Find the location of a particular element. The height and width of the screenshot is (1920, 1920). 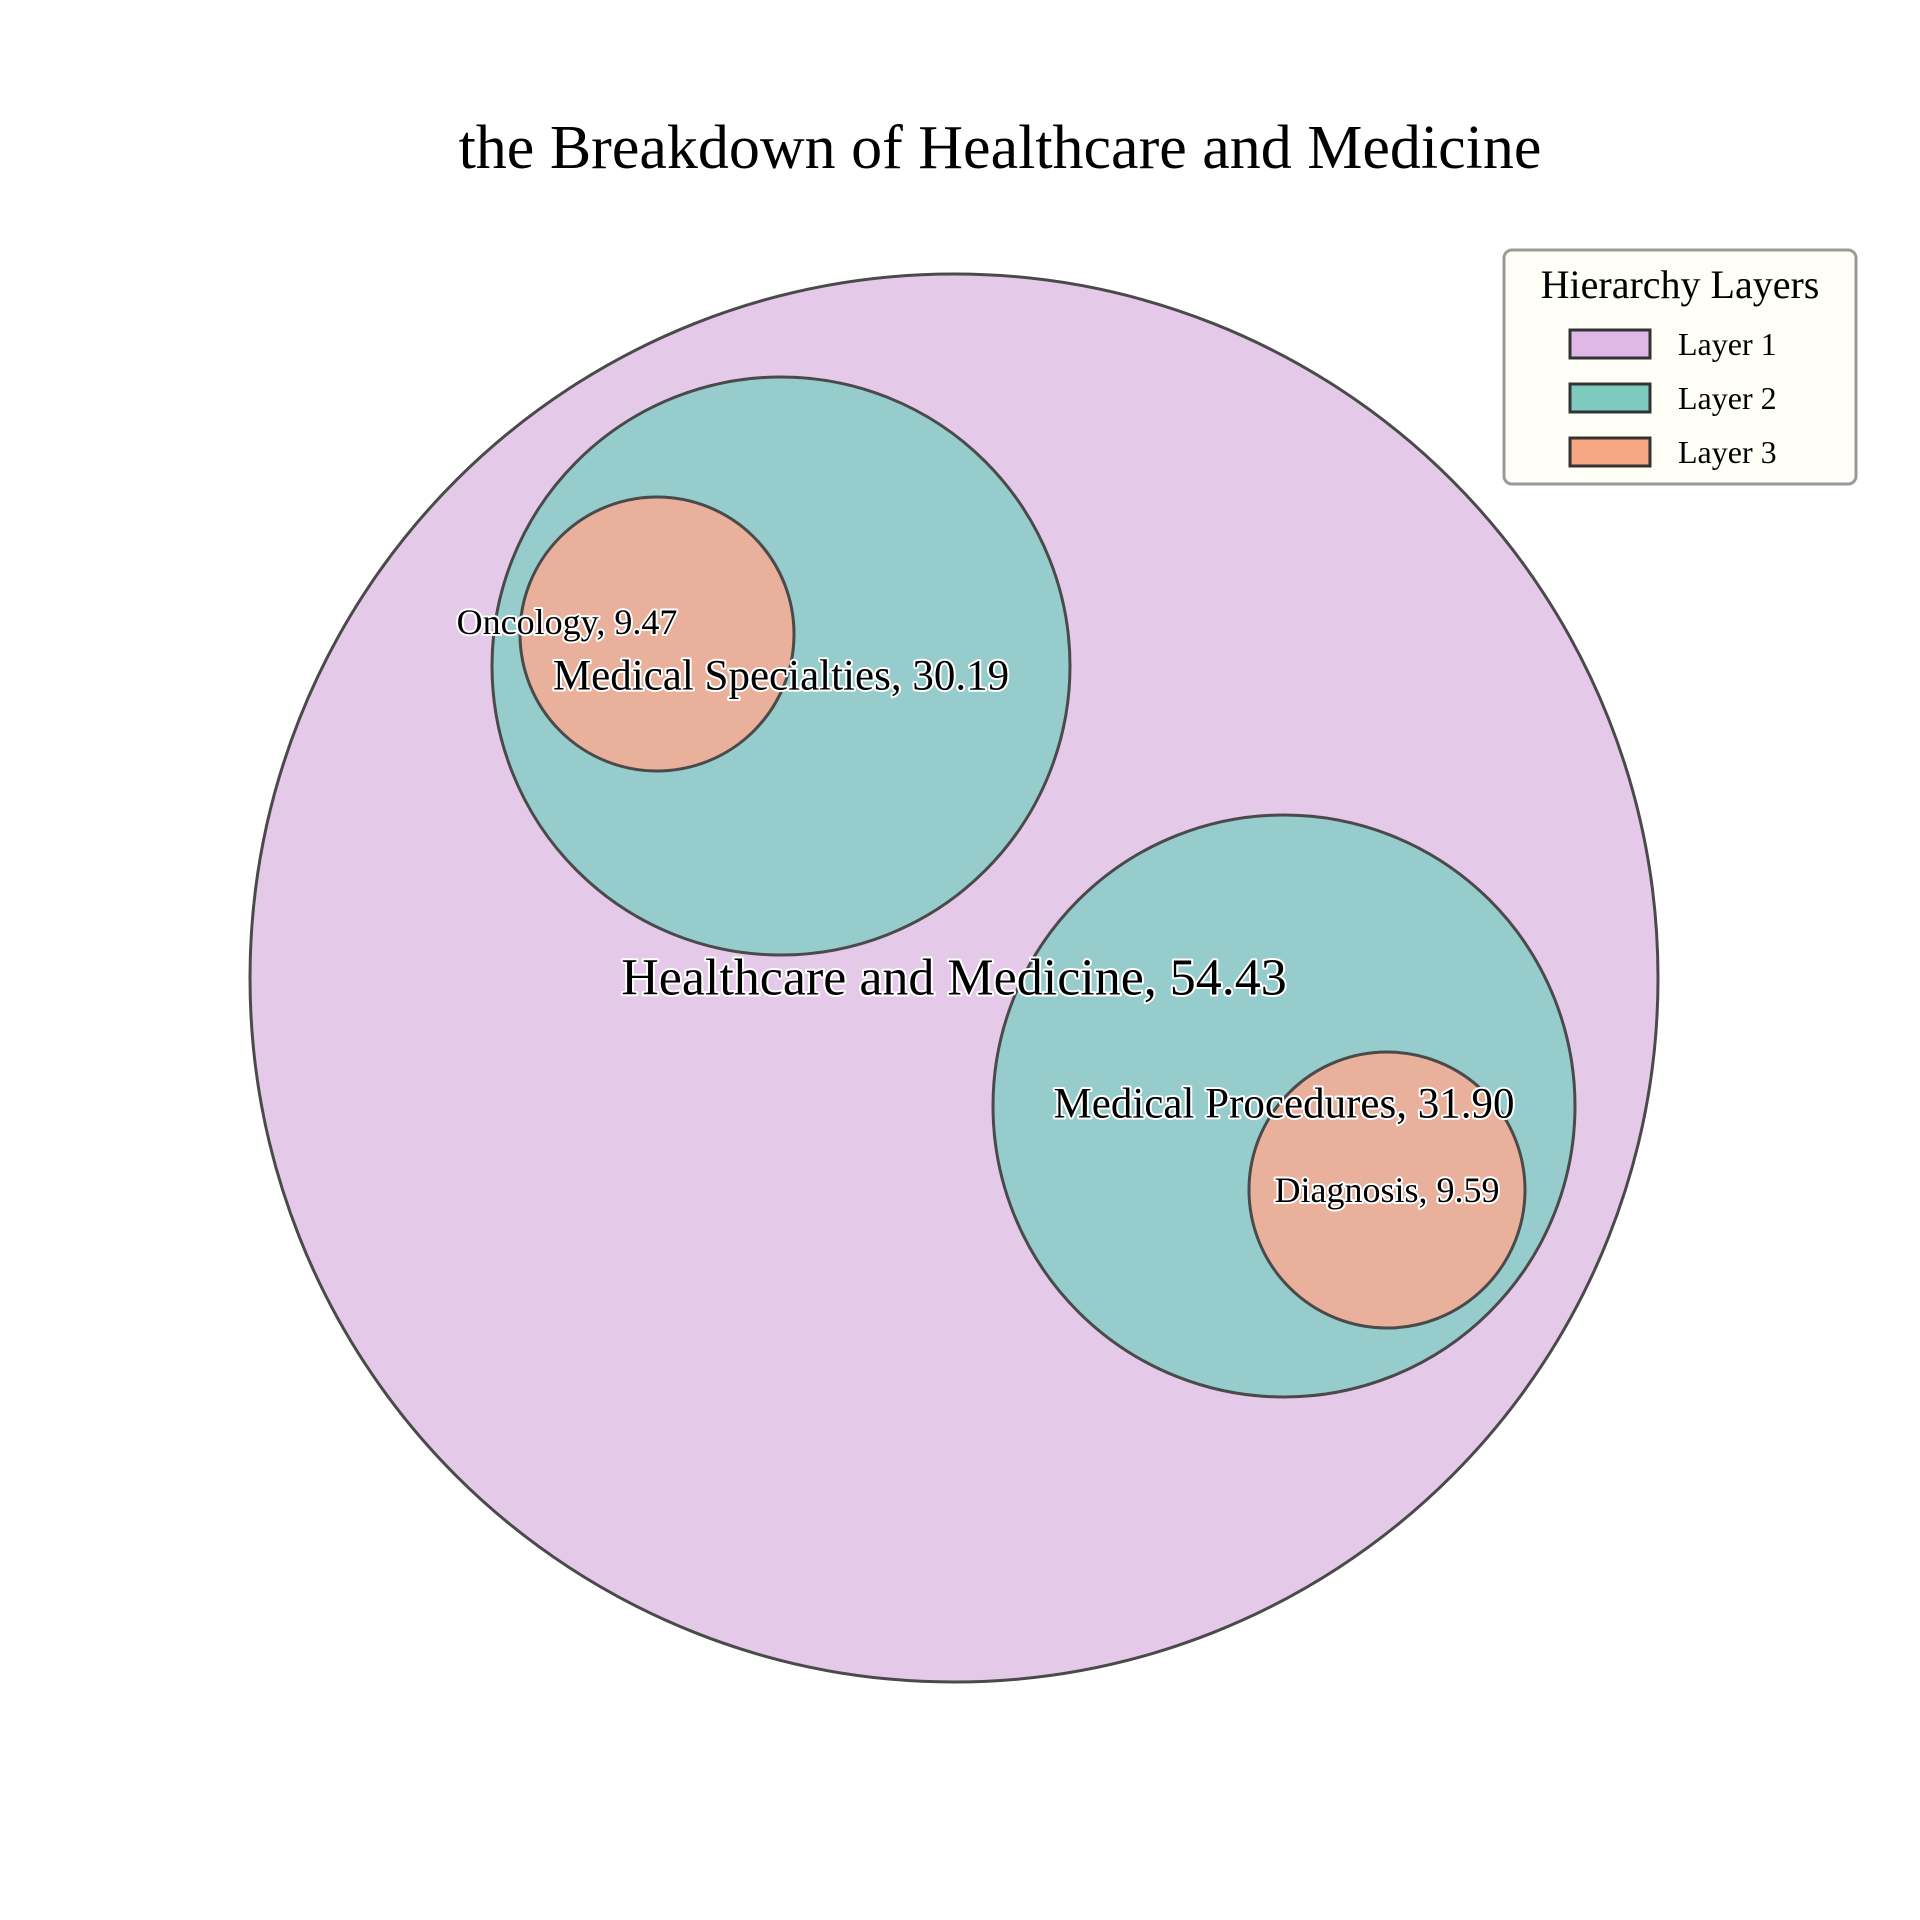

label-medical-procedures: Medical Procedures, 31.90 is located at coordinates (1284, 1104).